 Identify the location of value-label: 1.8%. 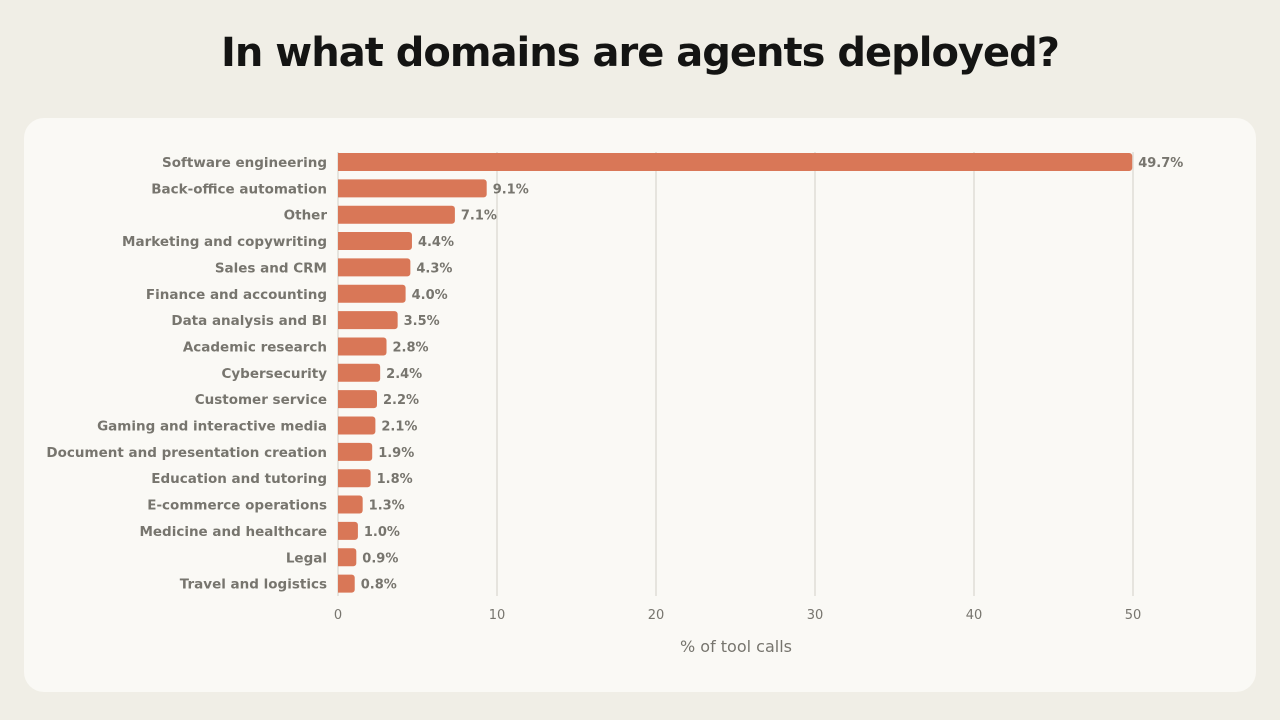
(395, 479).